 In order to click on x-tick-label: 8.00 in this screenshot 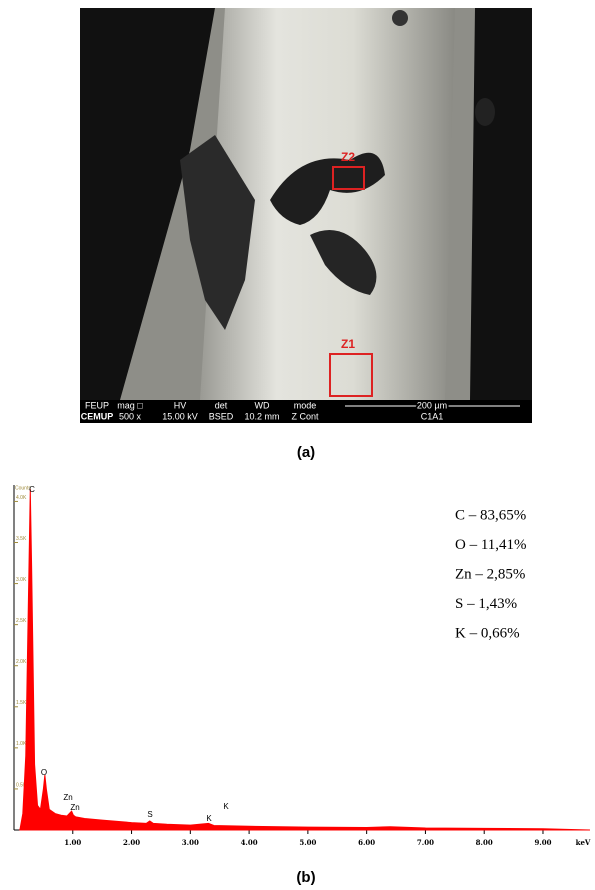, I will do `click(484, 842)`.